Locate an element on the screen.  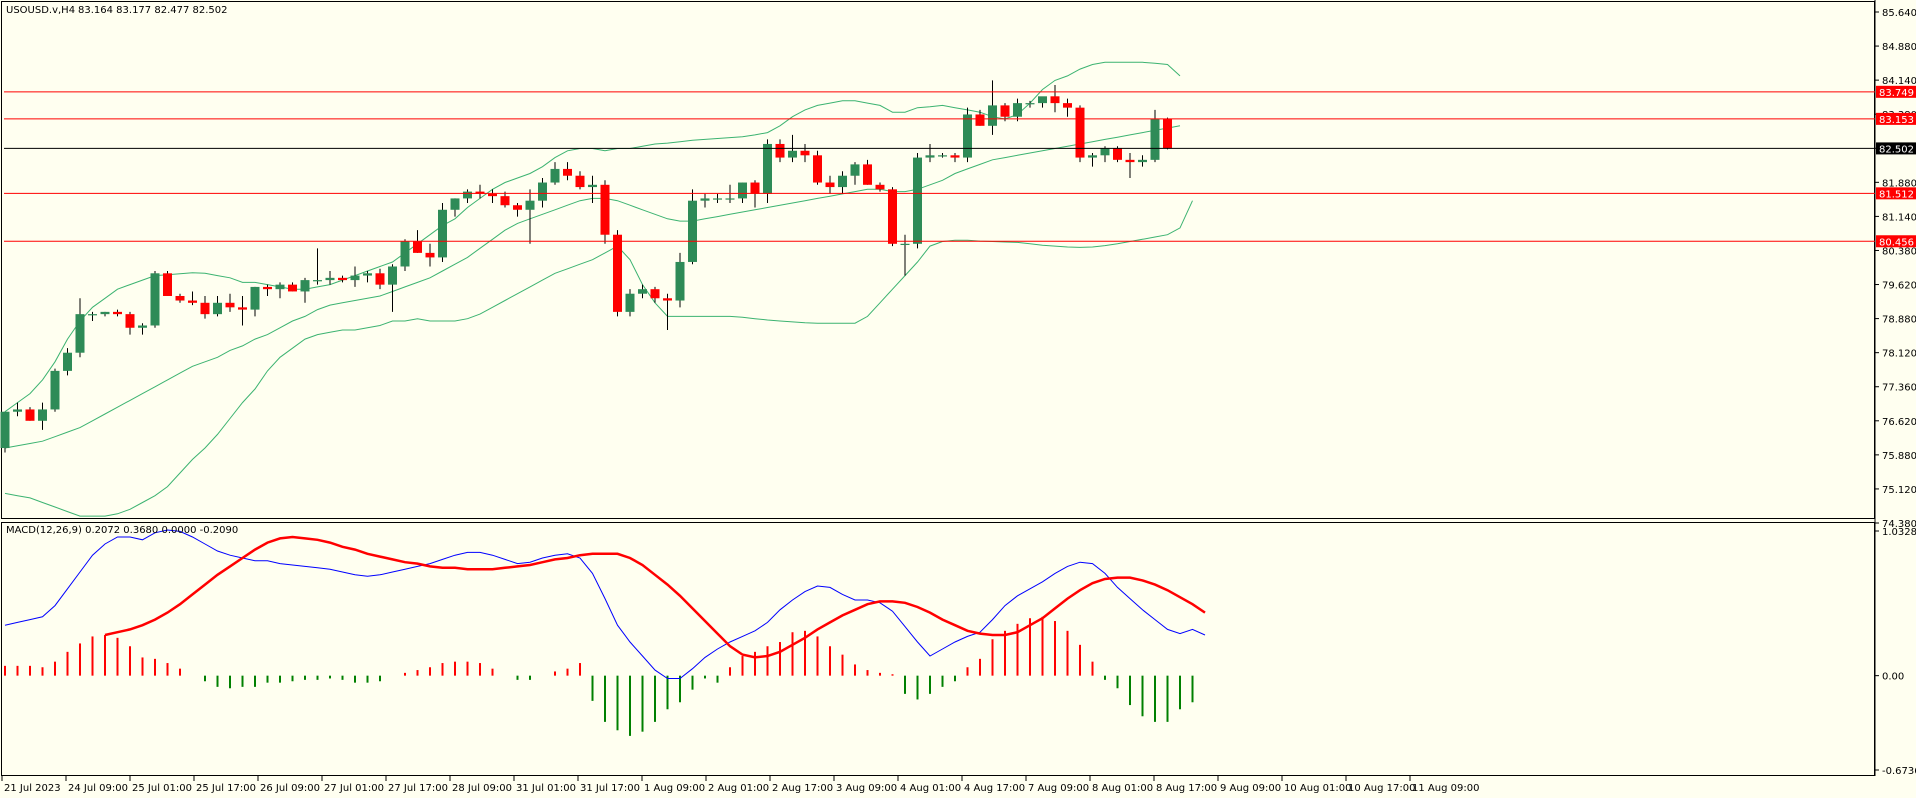
time-tick-label: 4 Aug 01:00 is located at coordinates (930, 788).